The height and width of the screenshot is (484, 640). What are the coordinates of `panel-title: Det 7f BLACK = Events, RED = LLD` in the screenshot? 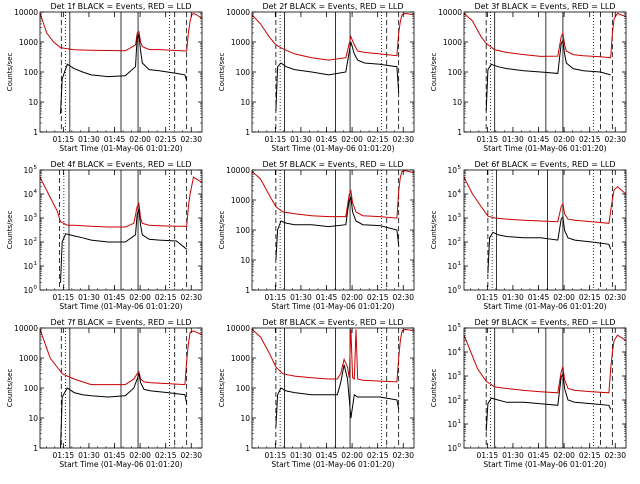 It's located at (120, 322).